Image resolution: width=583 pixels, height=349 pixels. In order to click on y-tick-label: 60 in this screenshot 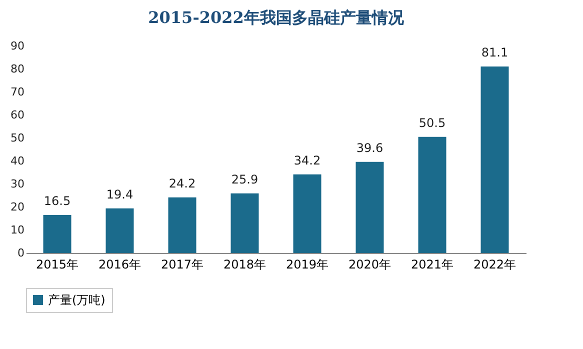, I will do `click(17, 115)`.